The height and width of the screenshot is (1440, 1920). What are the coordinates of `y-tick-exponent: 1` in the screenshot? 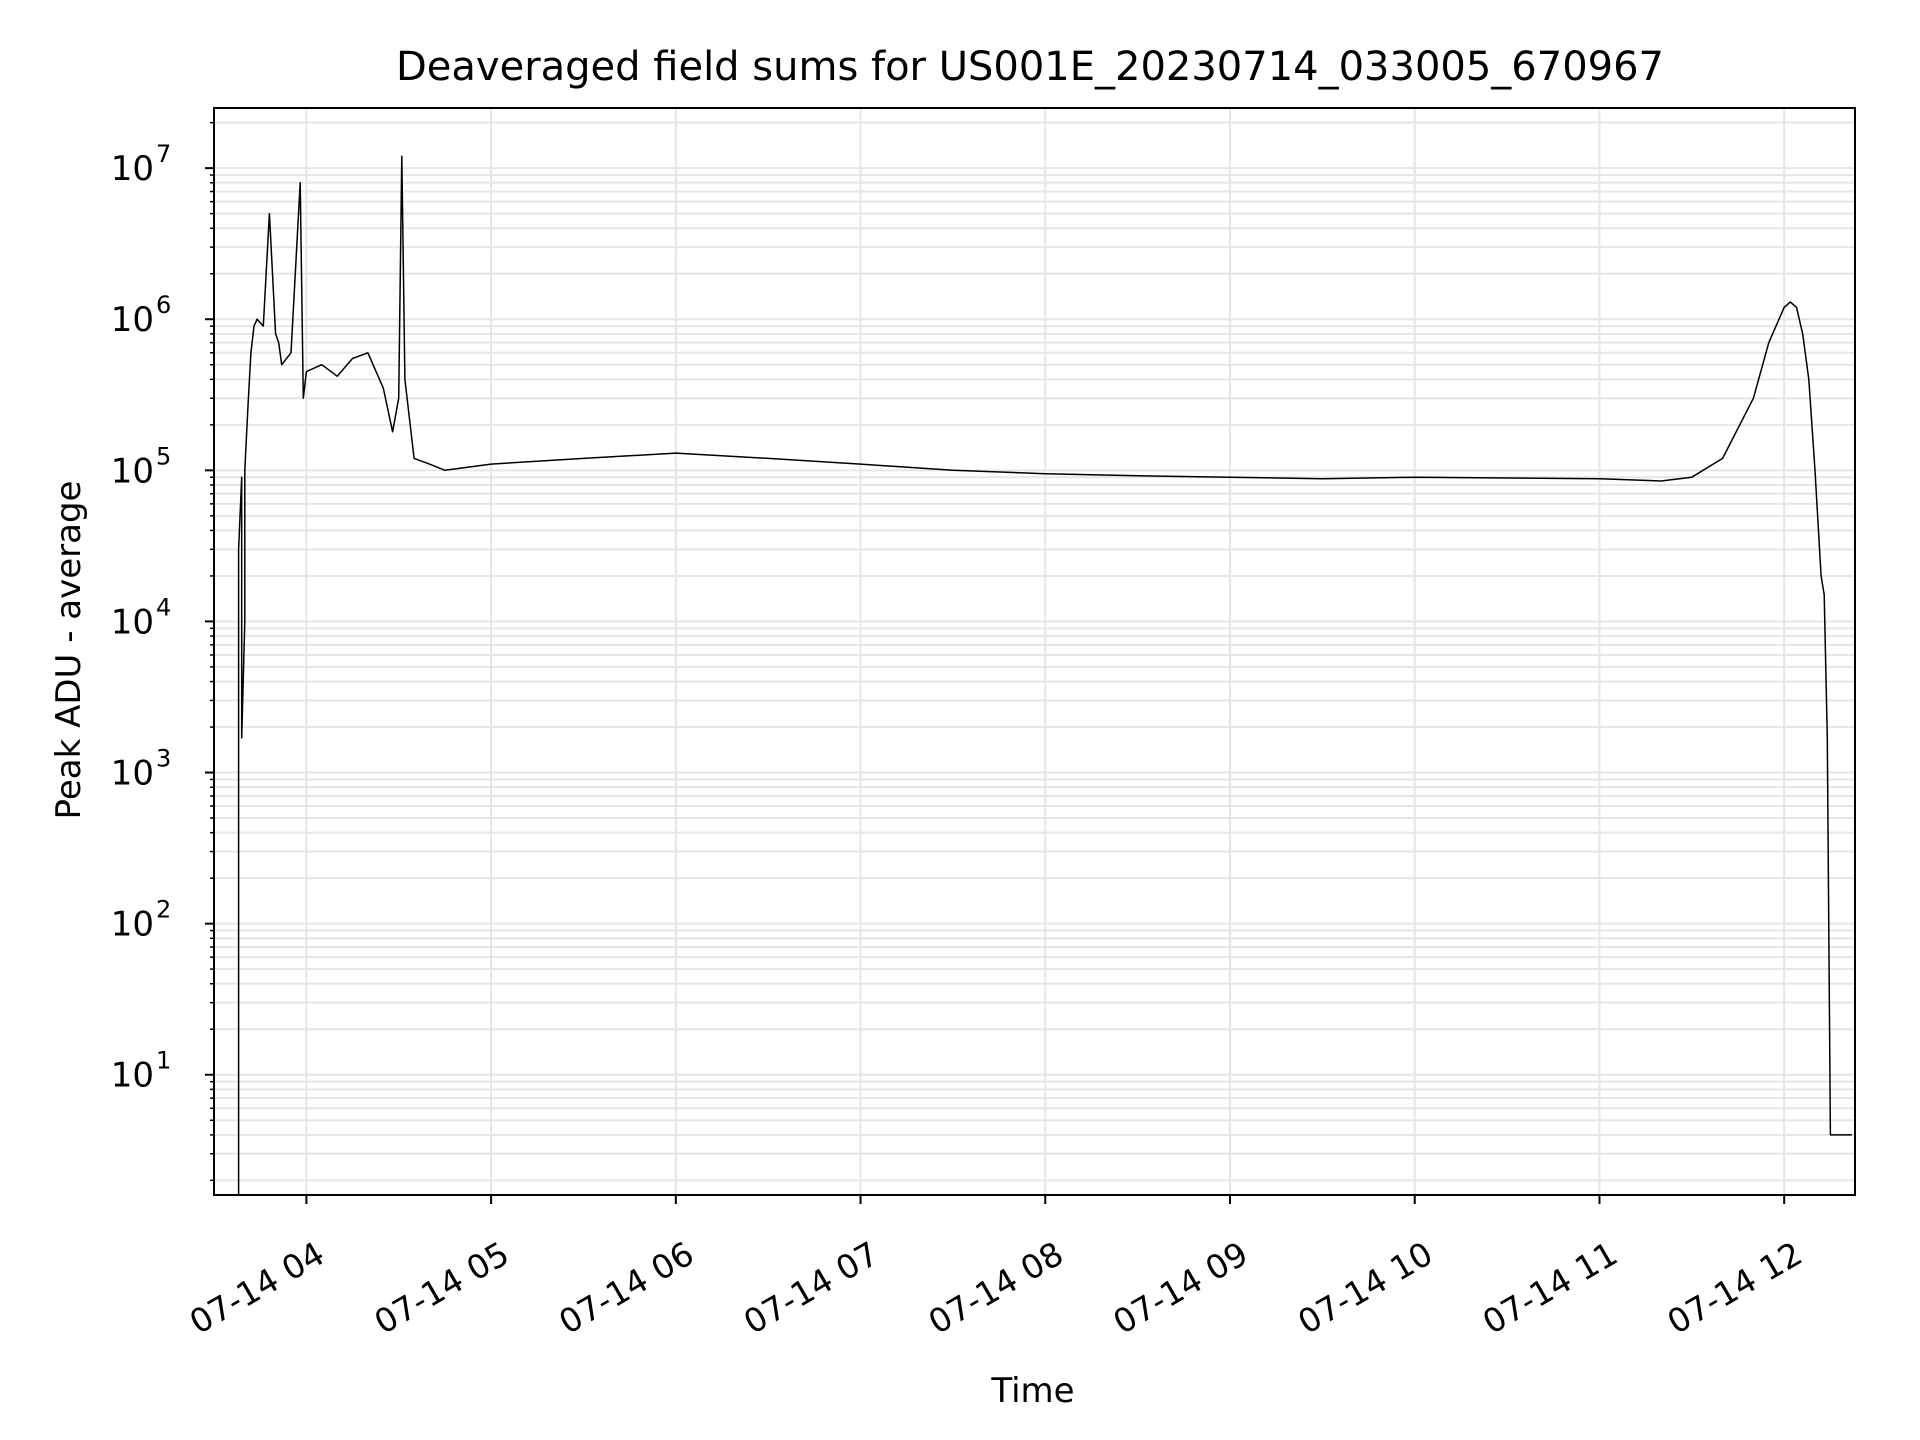 It's located at (163, 1061).